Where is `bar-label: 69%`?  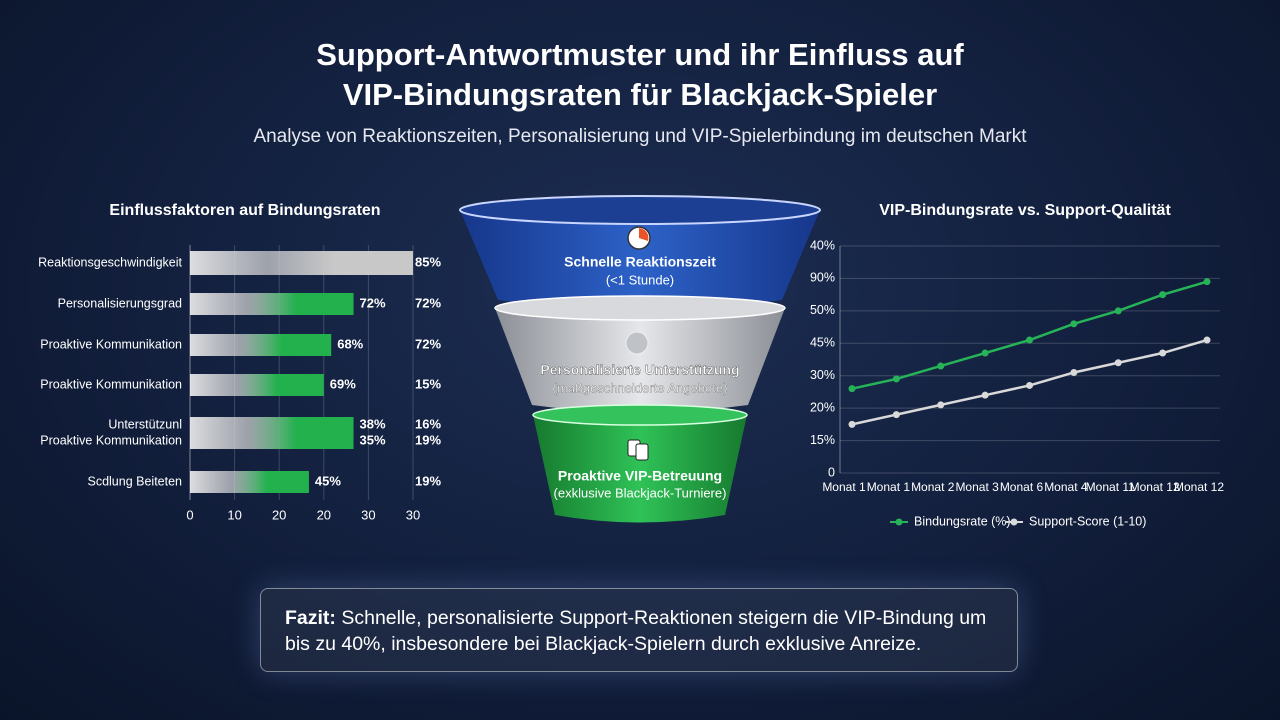
bar-label: 69% is located at coordinates (343, 383).